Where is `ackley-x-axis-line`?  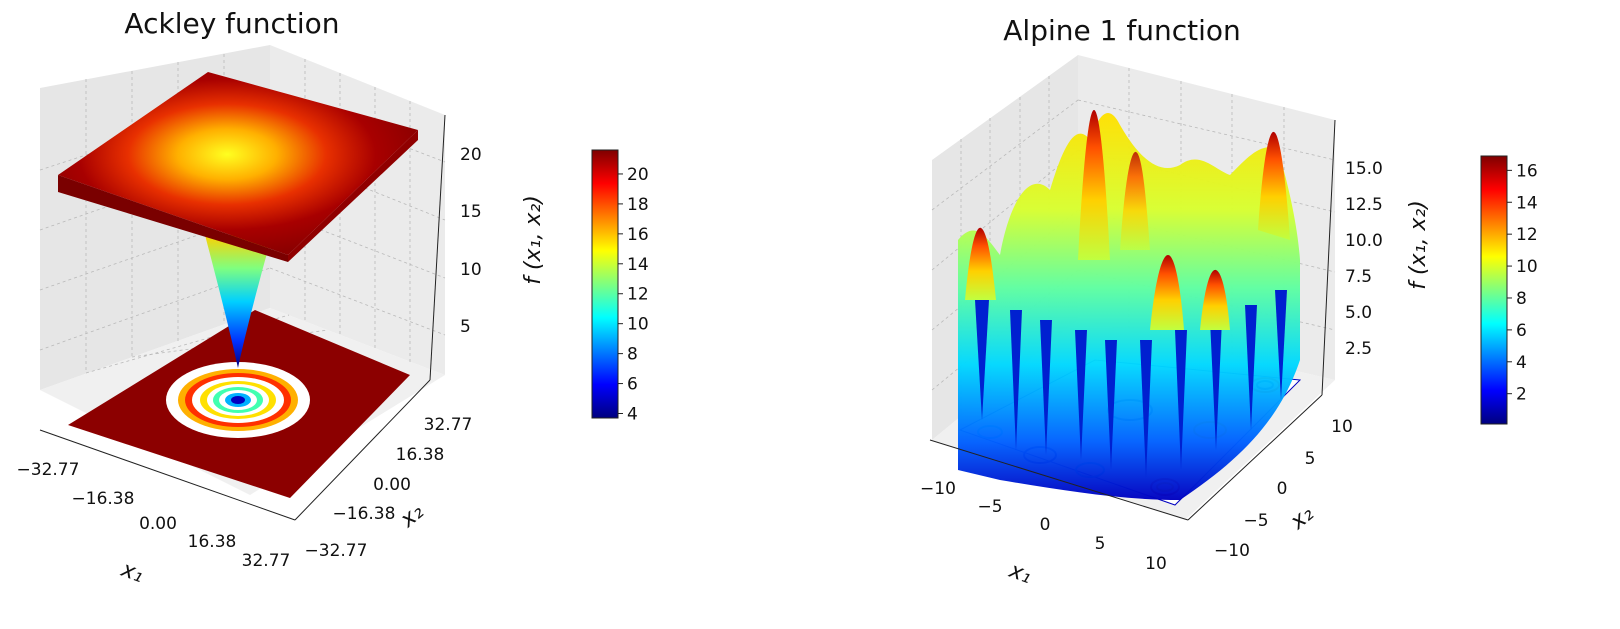
ackley-x-axis-line is located at coordinates (167, 475).